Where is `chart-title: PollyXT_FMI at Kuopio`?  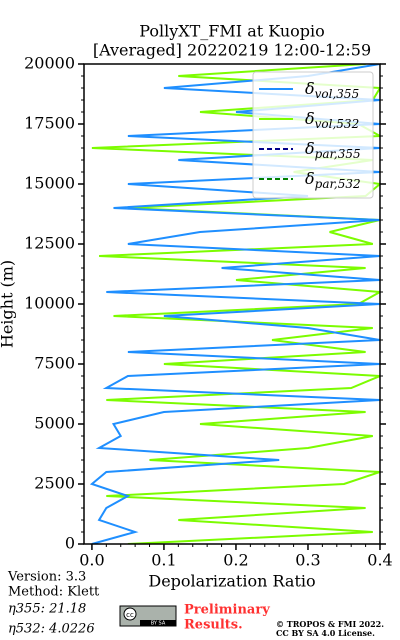
chart-title: PollyXT_FMI at Kuopio is located at coordinates (232, 31).